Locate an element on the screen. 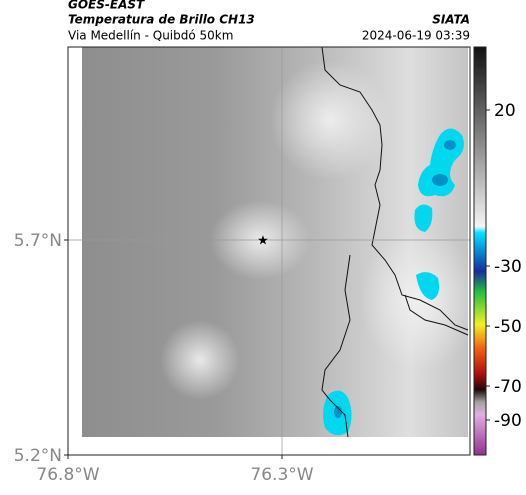 The width and height of the screenshot is (526, 495). colorbar-scale is located at coordinates (480, 251).